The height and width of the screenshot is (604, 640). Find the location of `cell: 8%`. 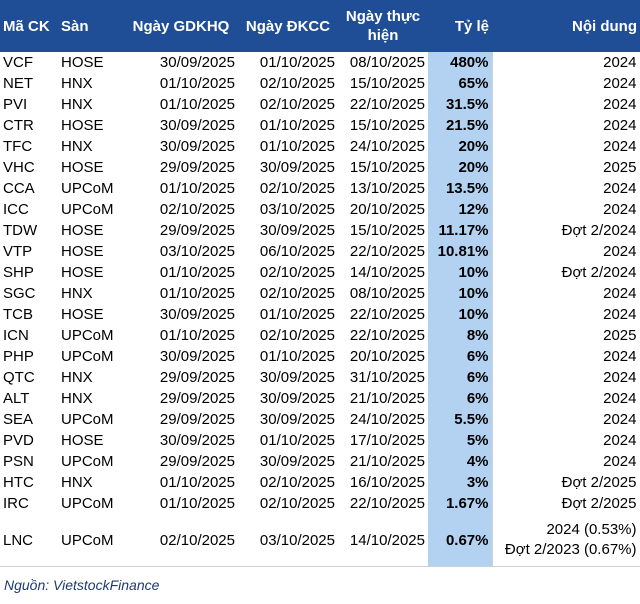

cell: 8% is located at coordinates (460, 335).